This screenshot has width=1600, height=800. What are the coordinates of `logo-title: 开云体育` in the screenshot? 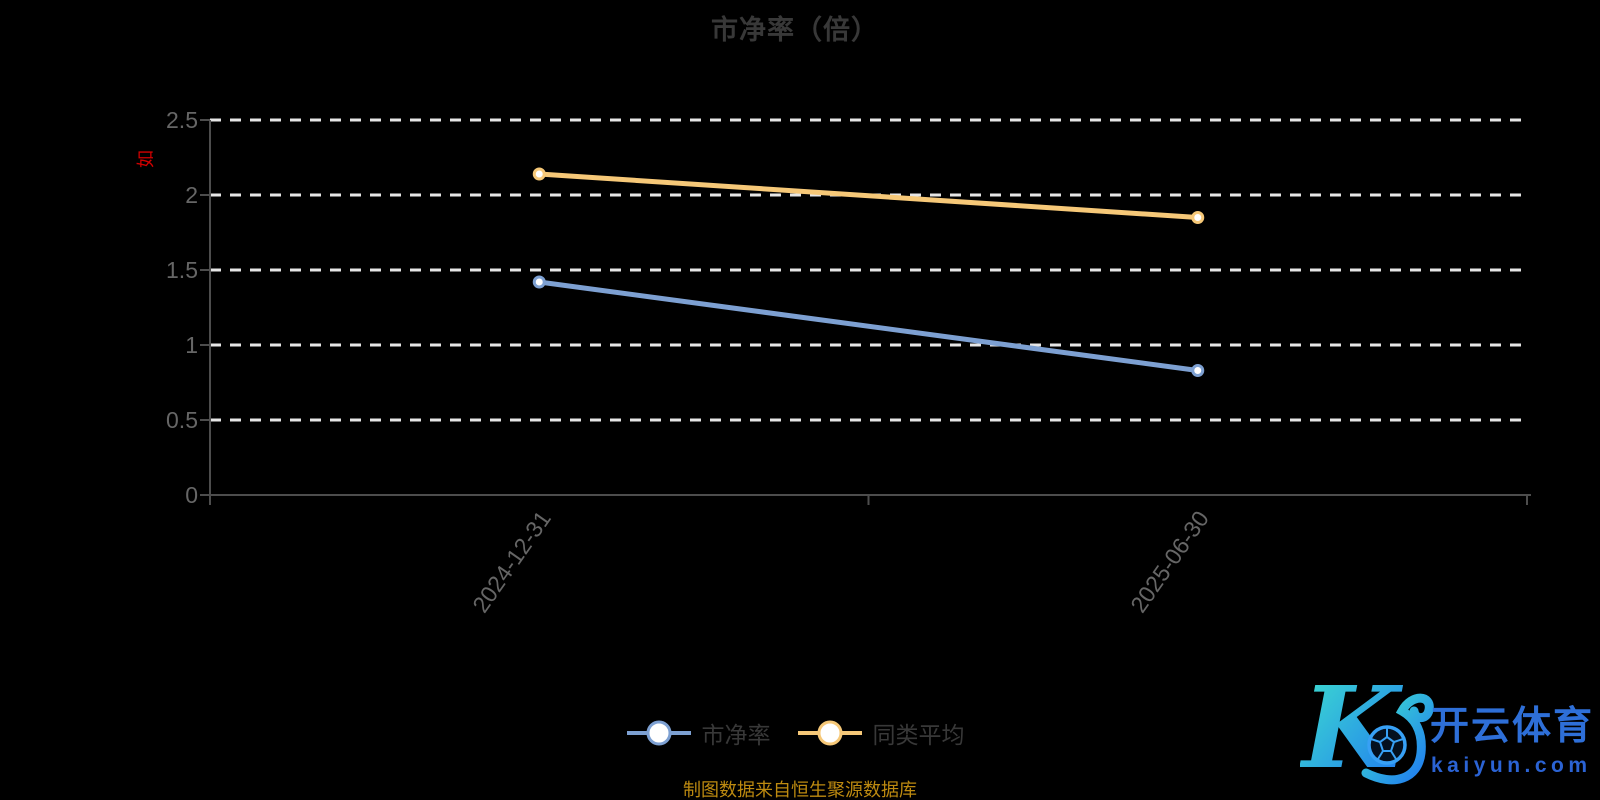 It's located at (1512, 726).